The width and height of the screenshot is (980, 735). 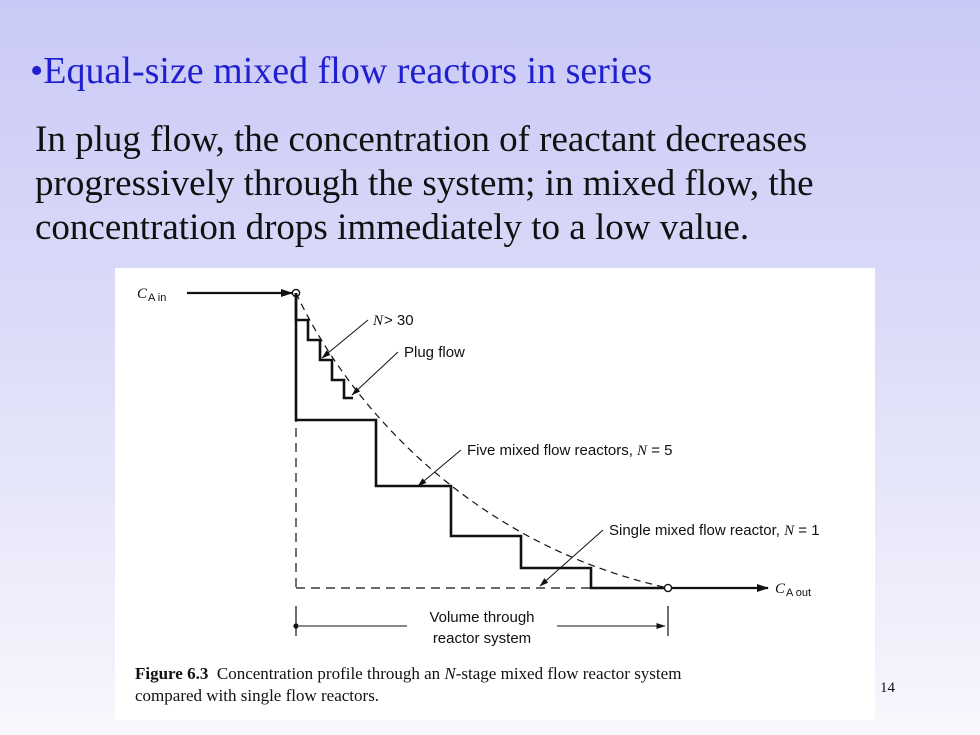 I want to click on axis-origin-dot, so click(x=296, y=626).